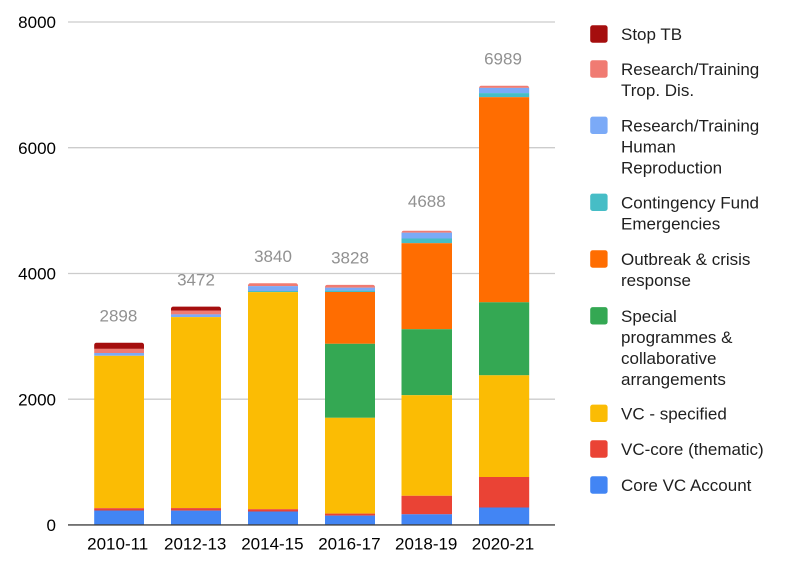 The height and width of the screenshot is (566, 800). What do you see at coordinates (196, 280) in the screenshot?
I see `svg-text: 3472` at bounding box center [196, 280].